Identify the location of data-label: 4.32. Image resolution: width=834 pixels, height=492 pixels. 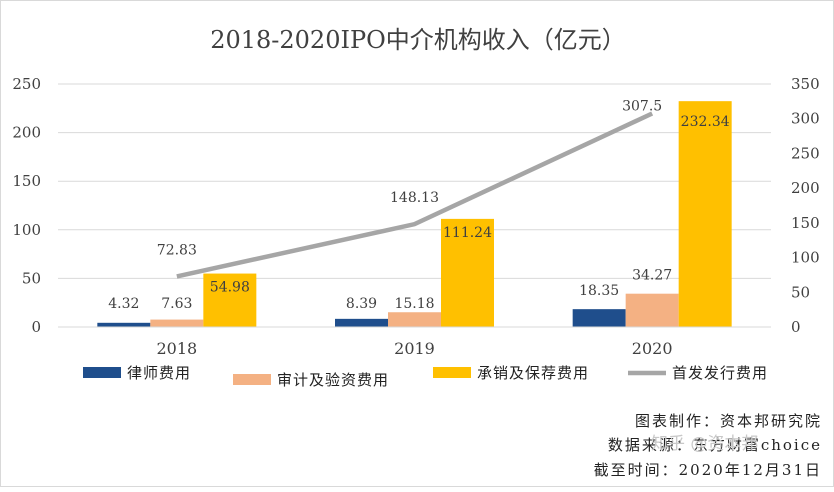
(123, 304).